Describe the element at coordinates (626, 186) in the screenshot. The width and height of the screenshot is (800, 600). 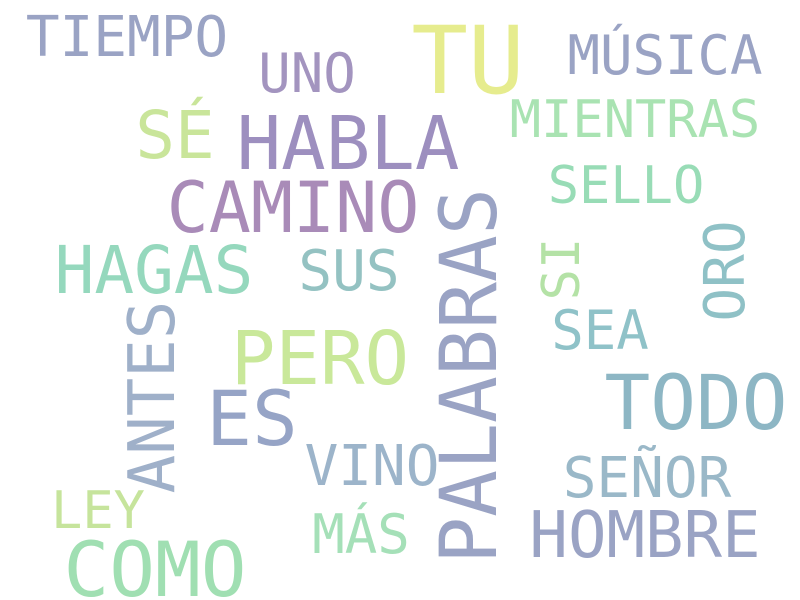
I see `word-sello: SELLO` at that location.